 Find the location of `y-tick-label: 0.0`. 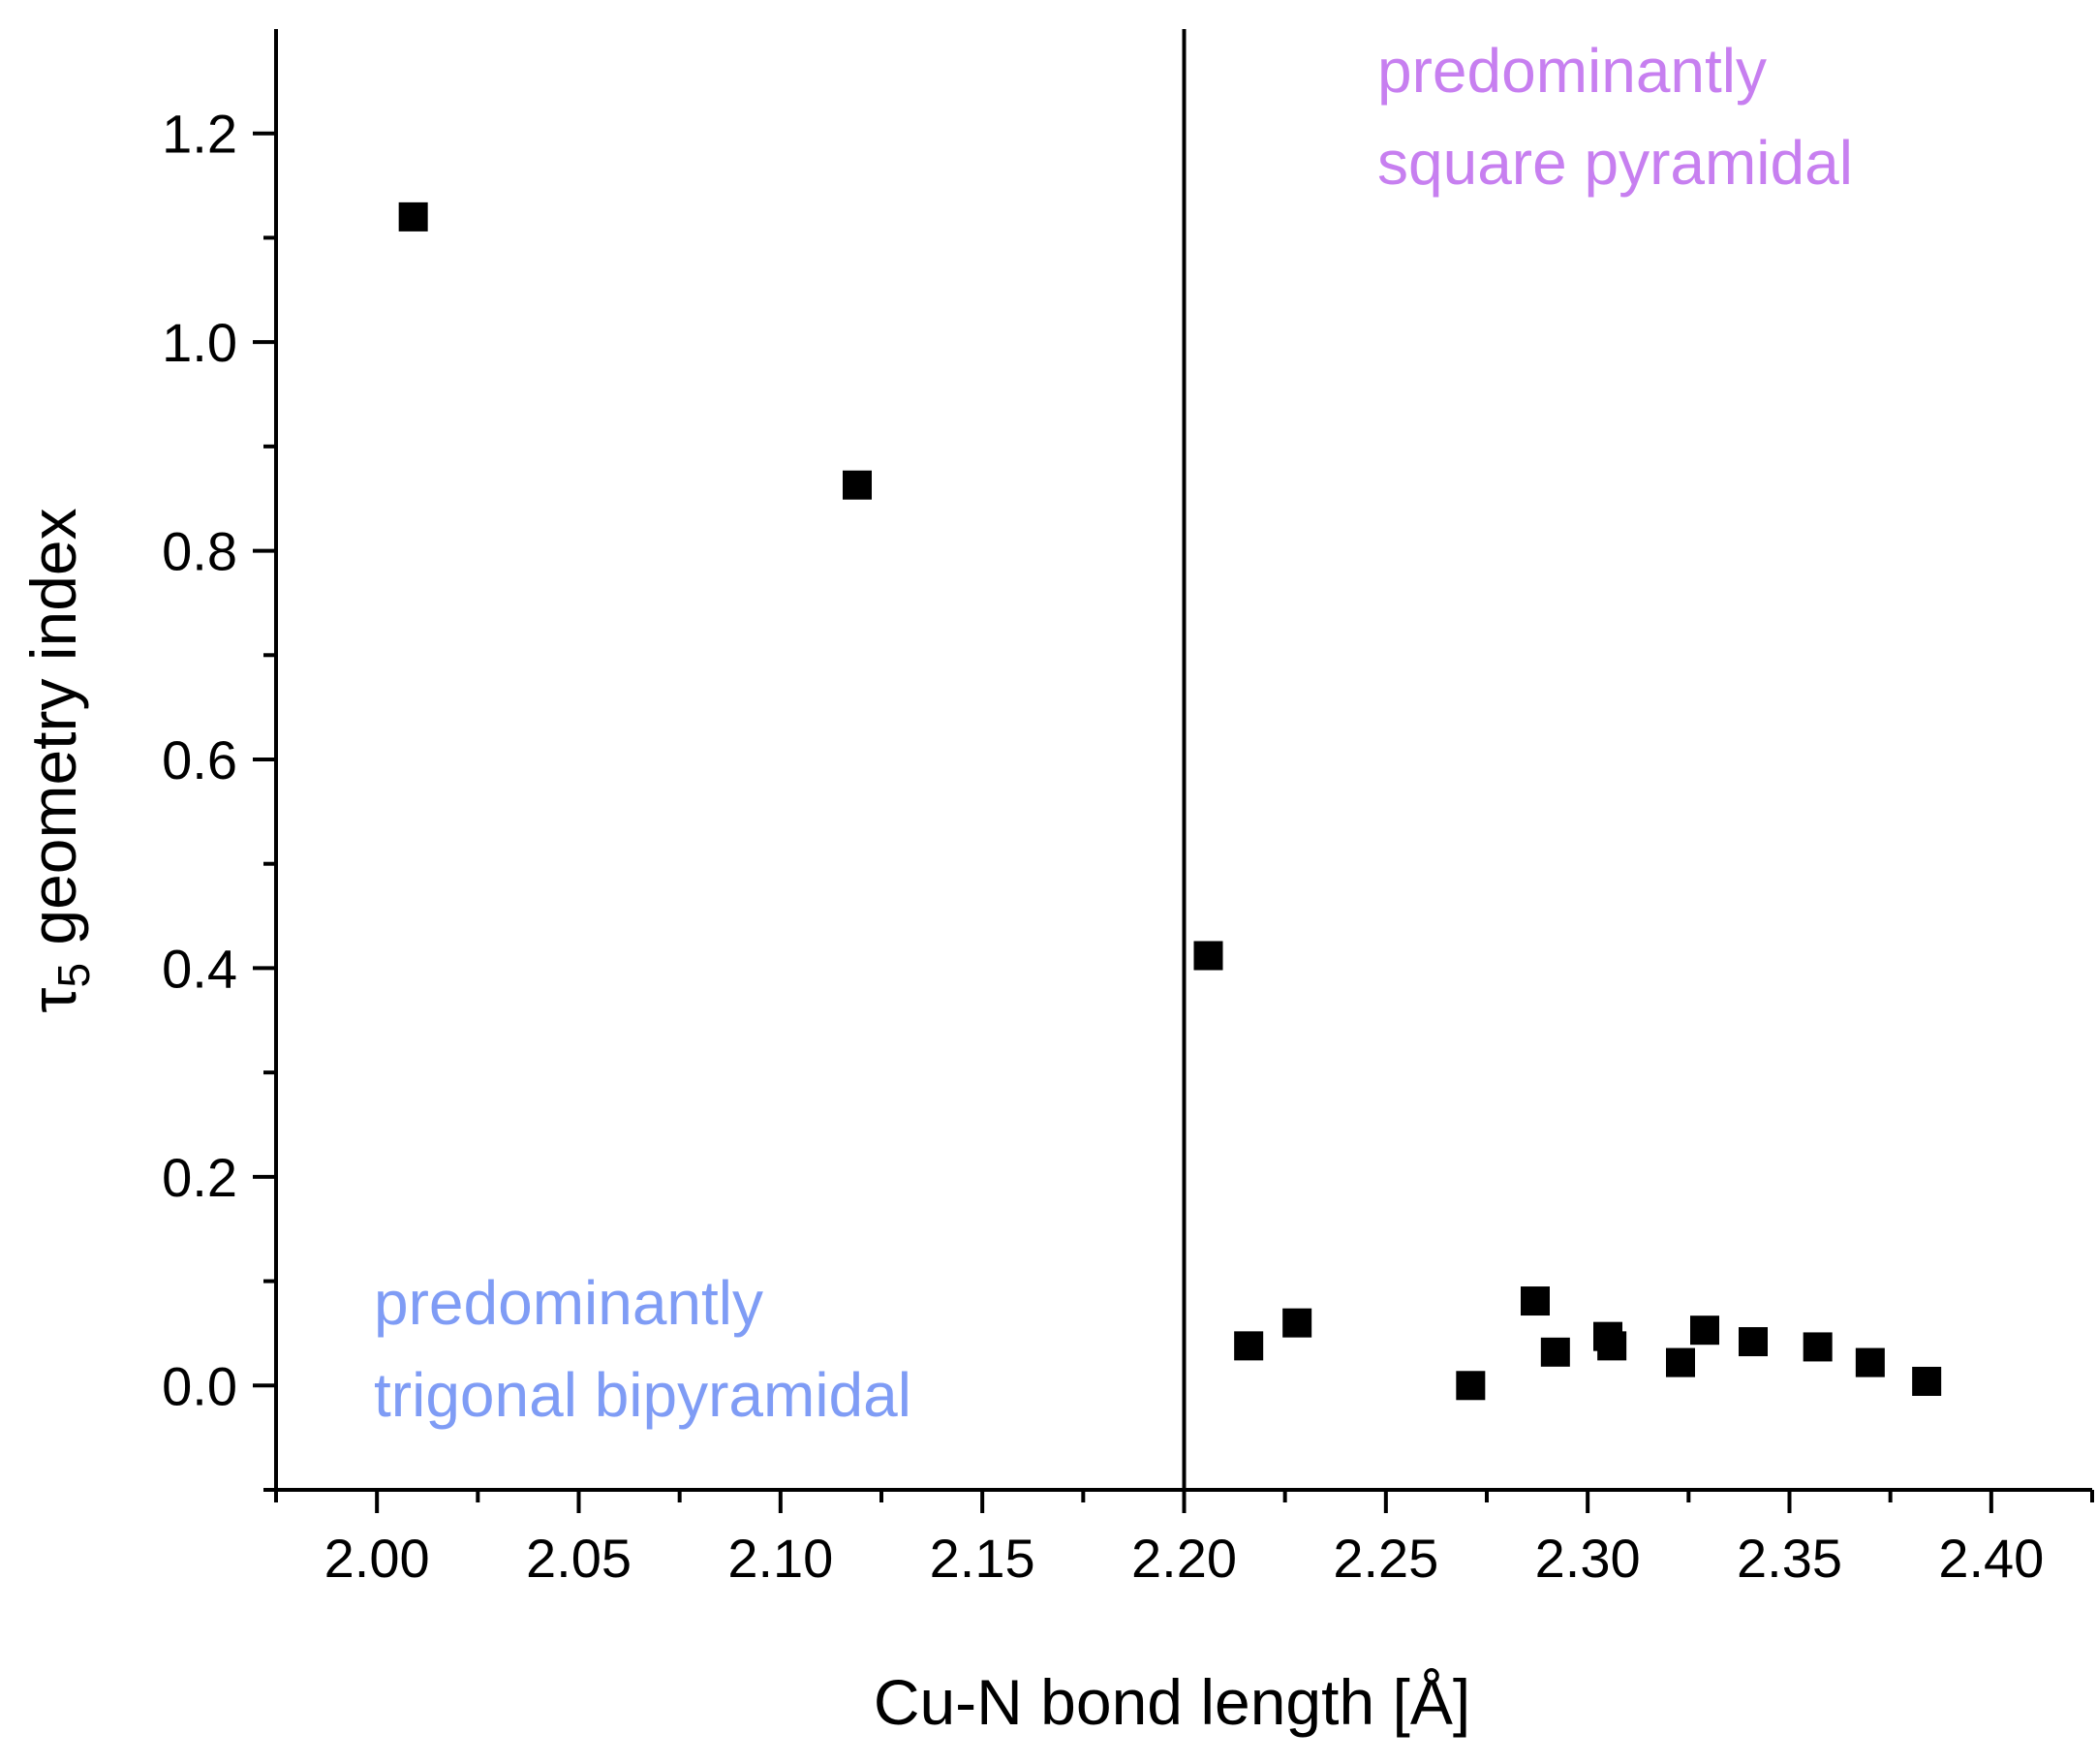

y-tick-label: 0.0 is located at coordinates (200, 1385).